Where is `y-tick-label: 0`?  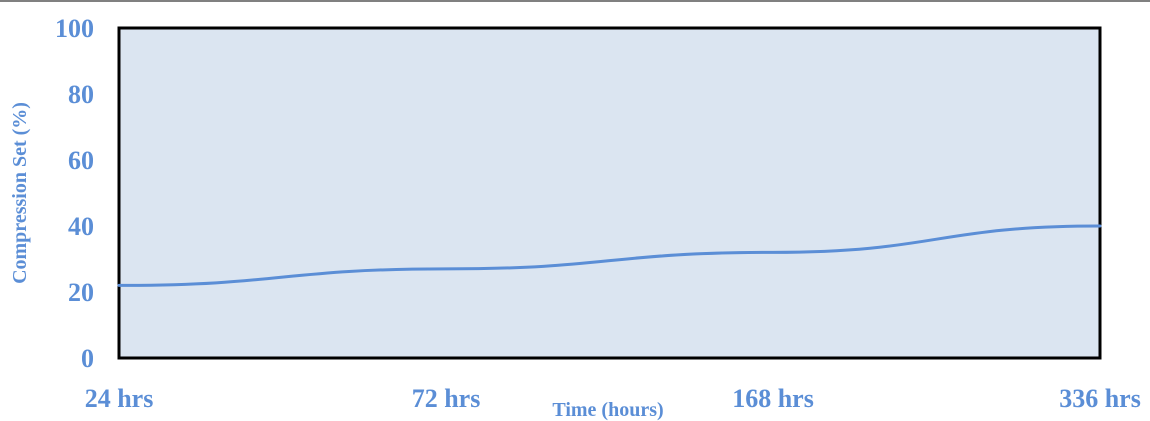 y-tick-label: 0 is located at coordinates (87, 358).